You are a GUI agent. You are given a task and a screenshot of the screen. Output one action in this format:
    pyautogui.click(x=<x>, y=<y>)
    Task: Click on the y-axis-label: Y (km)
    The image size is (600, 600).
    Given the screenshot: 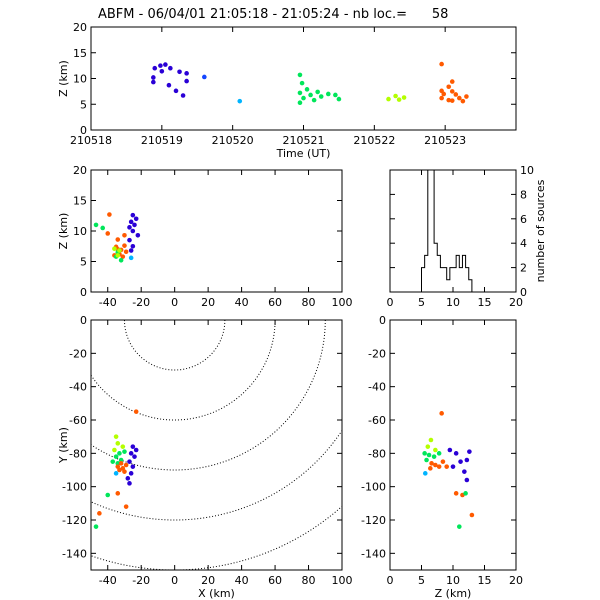 What is the action you would take?
    pyautogui.click(x=63, y=445)
    